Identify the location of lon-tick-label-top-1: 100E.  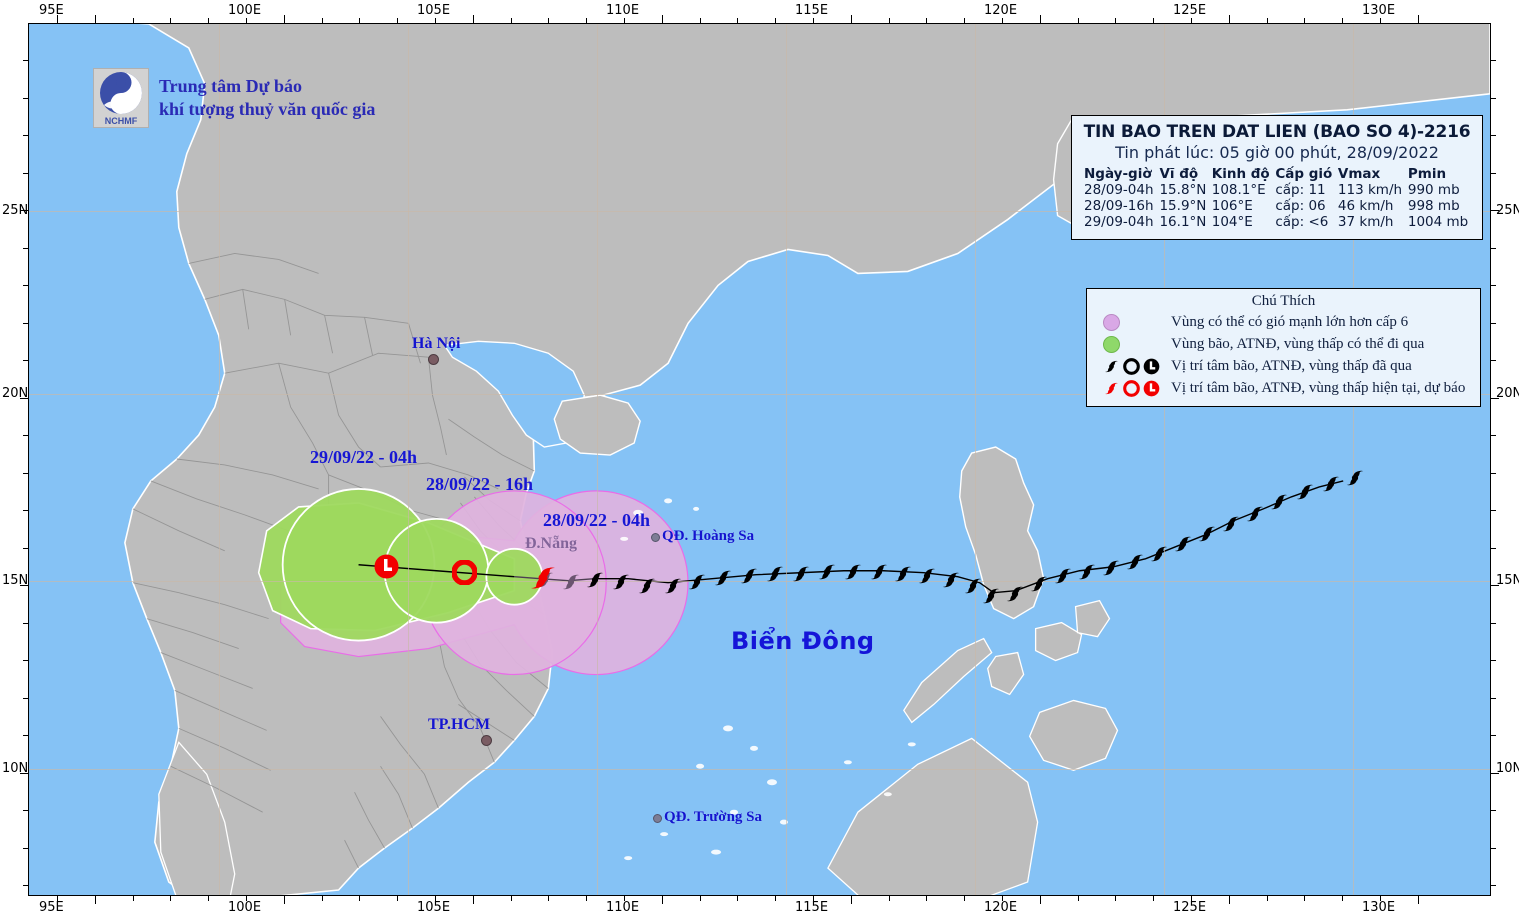
(245, 10).